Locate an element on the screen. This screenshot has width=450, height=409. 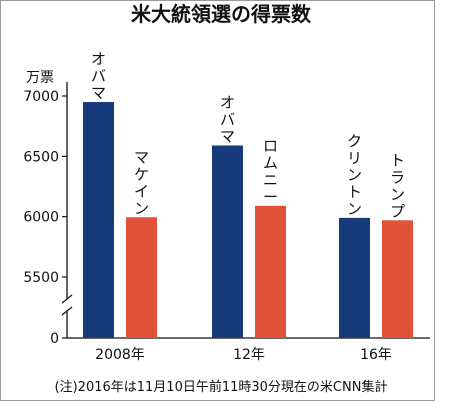
y-tick-label: 7000 is located at coordinates (41, 97).